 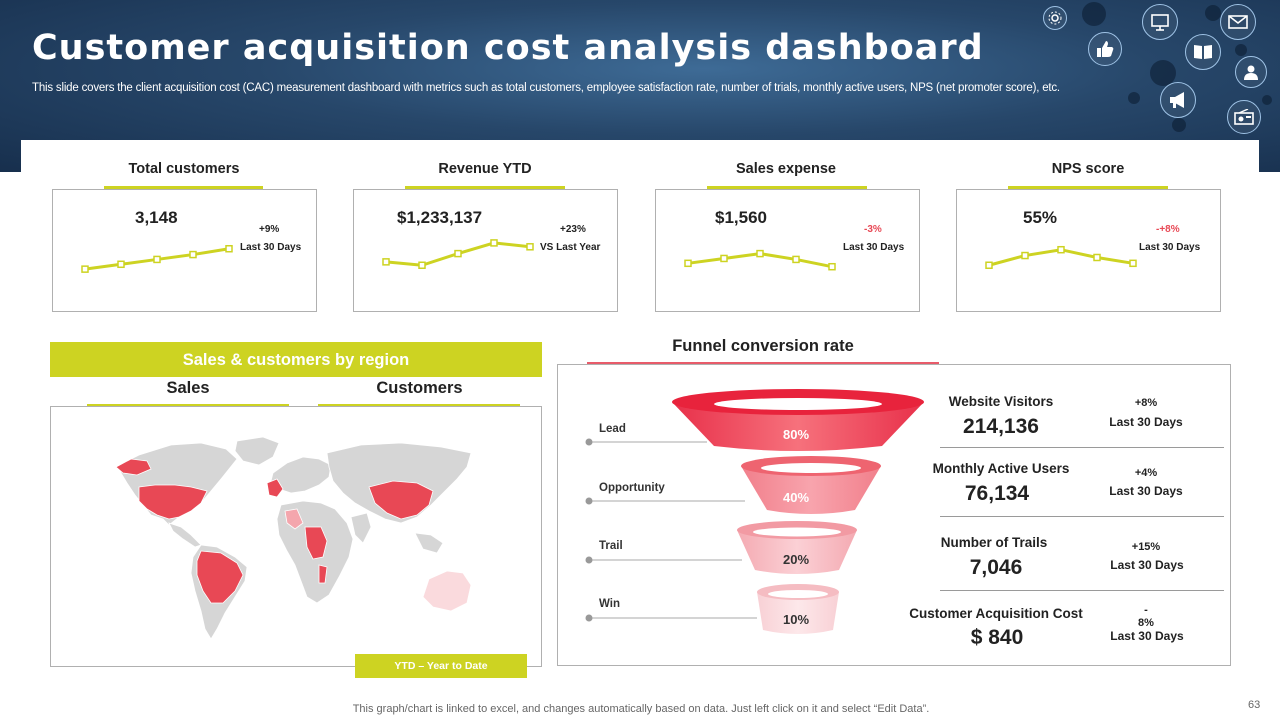 What do you see at coordinates (763, 346) in the screenshot?
I see `funnel-title: Funnel conversion rate` at bounding box center [763, 346].